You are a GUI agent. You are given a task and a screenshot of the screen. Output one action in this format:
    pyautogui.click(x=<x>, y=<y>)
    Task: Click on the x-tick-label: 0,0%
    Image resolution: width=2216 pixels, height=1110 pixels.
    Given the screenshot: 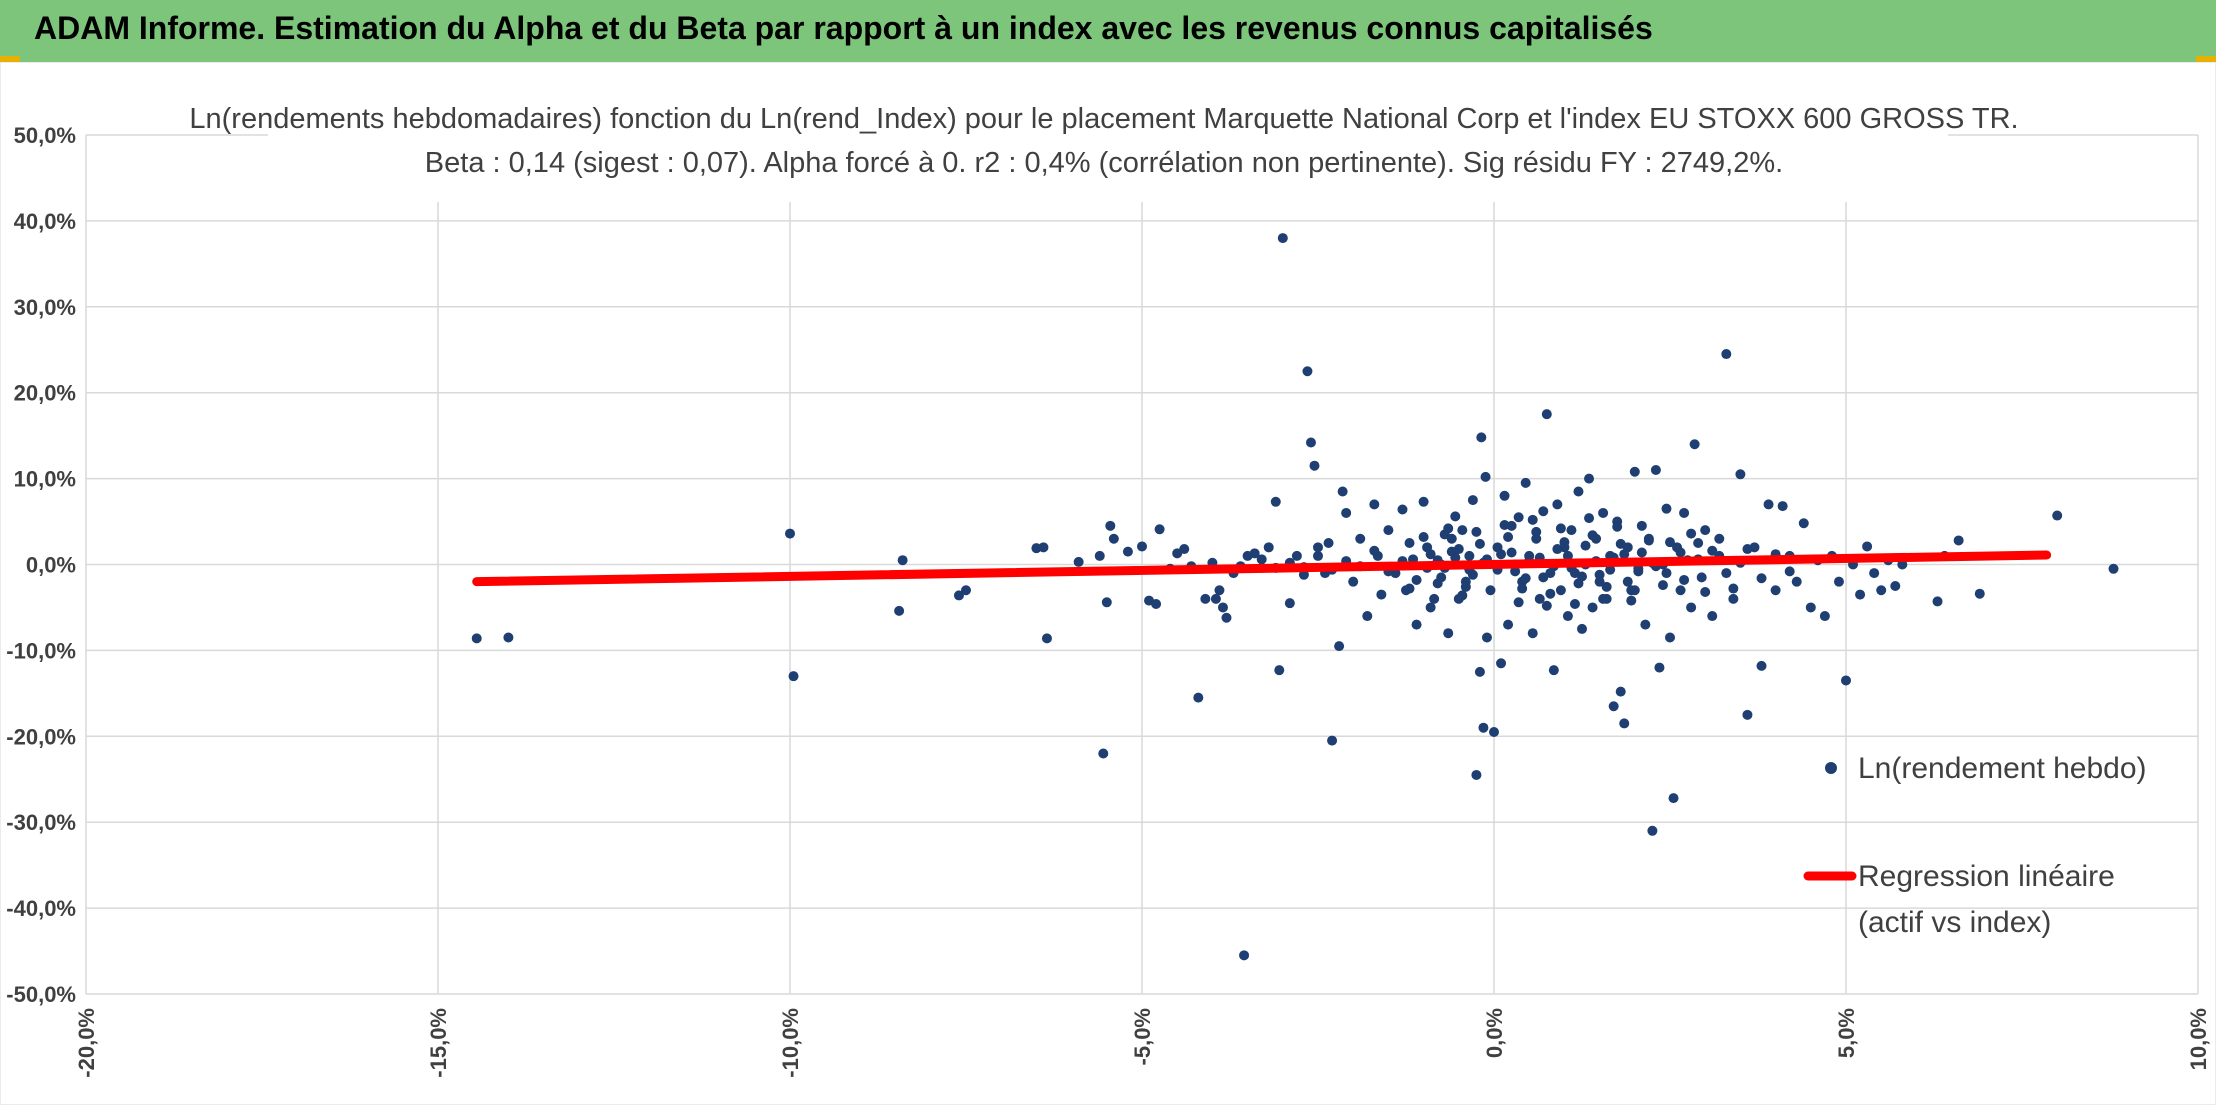 What is the action you would take?
    pyautogui.click(x=1494, y=1033)
    